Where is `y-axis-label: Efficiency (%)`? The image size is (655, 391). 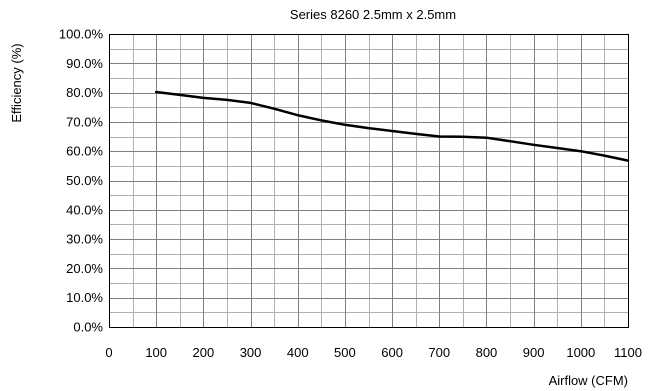
y-axis-label: Efficiency (%) is located at coordinates (16, 82).